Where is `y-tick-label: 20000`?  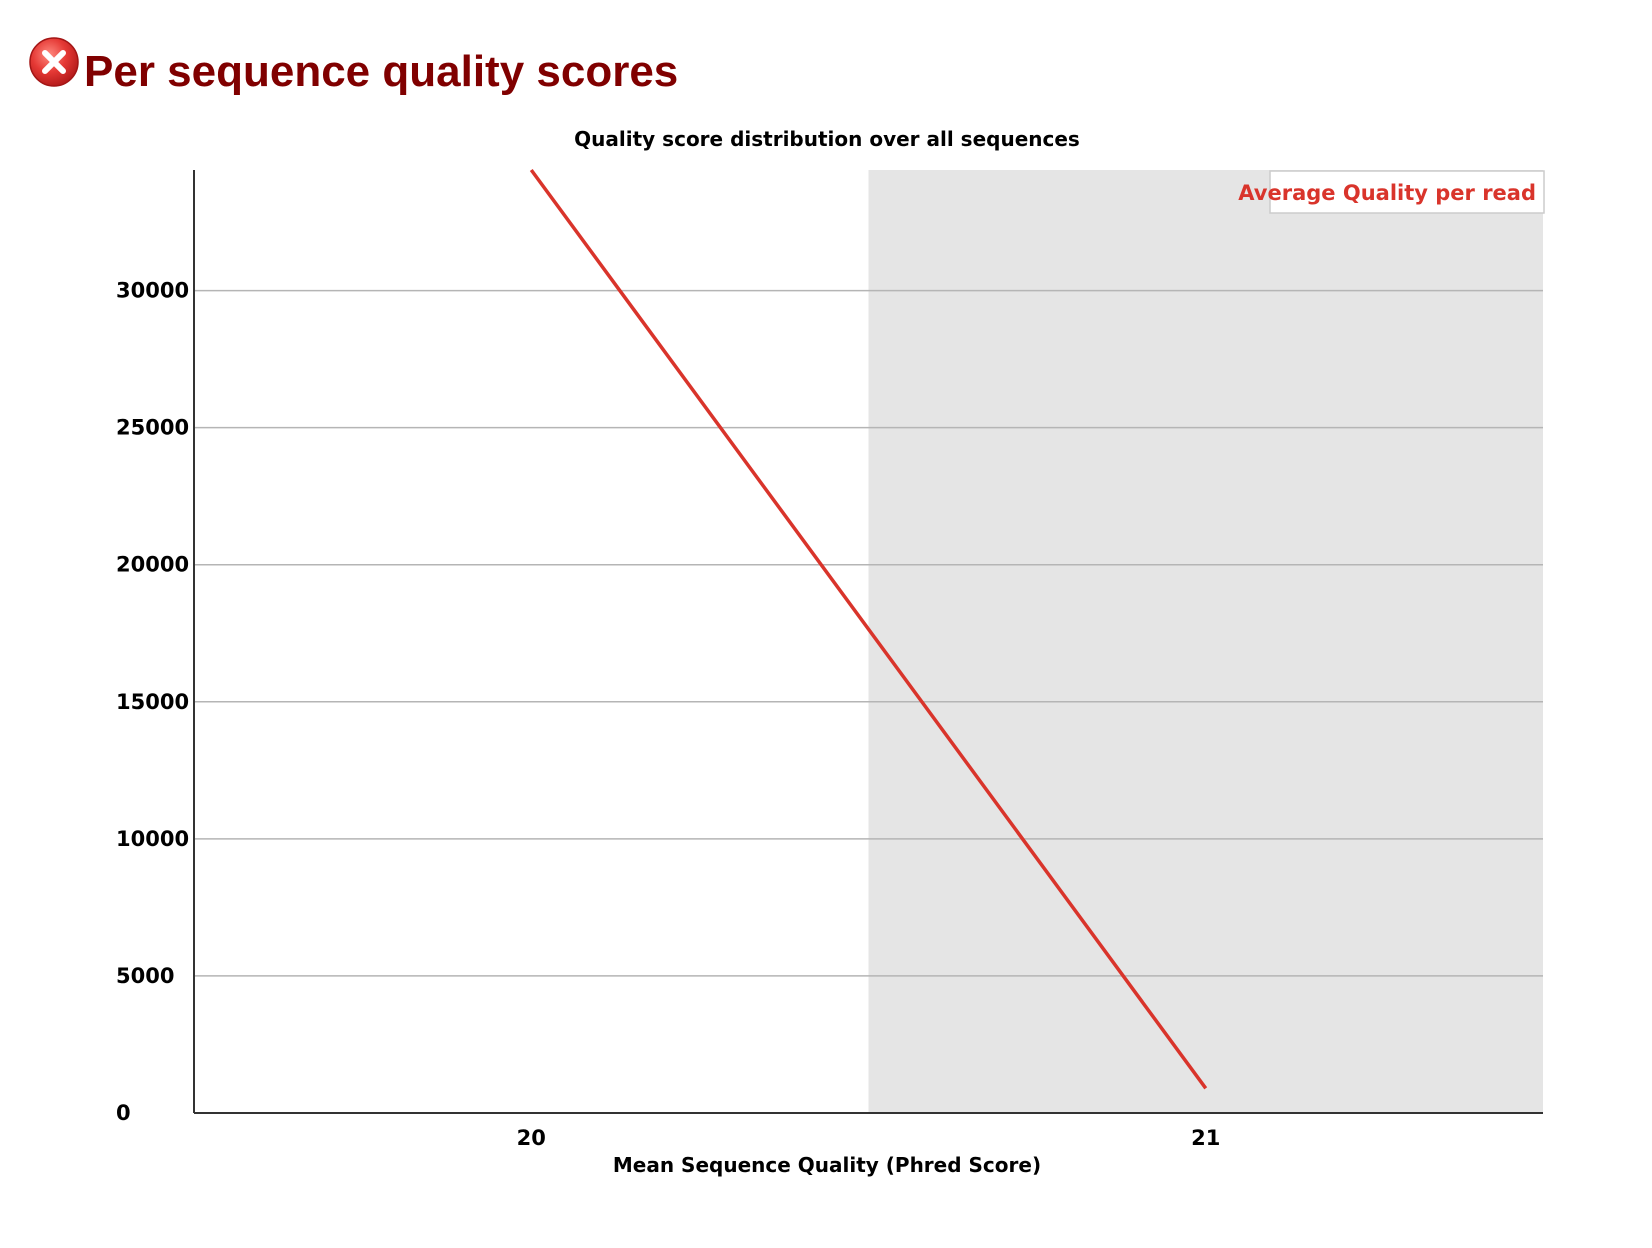 y-tick-label: 20000 is located at coordinates (152, 565).